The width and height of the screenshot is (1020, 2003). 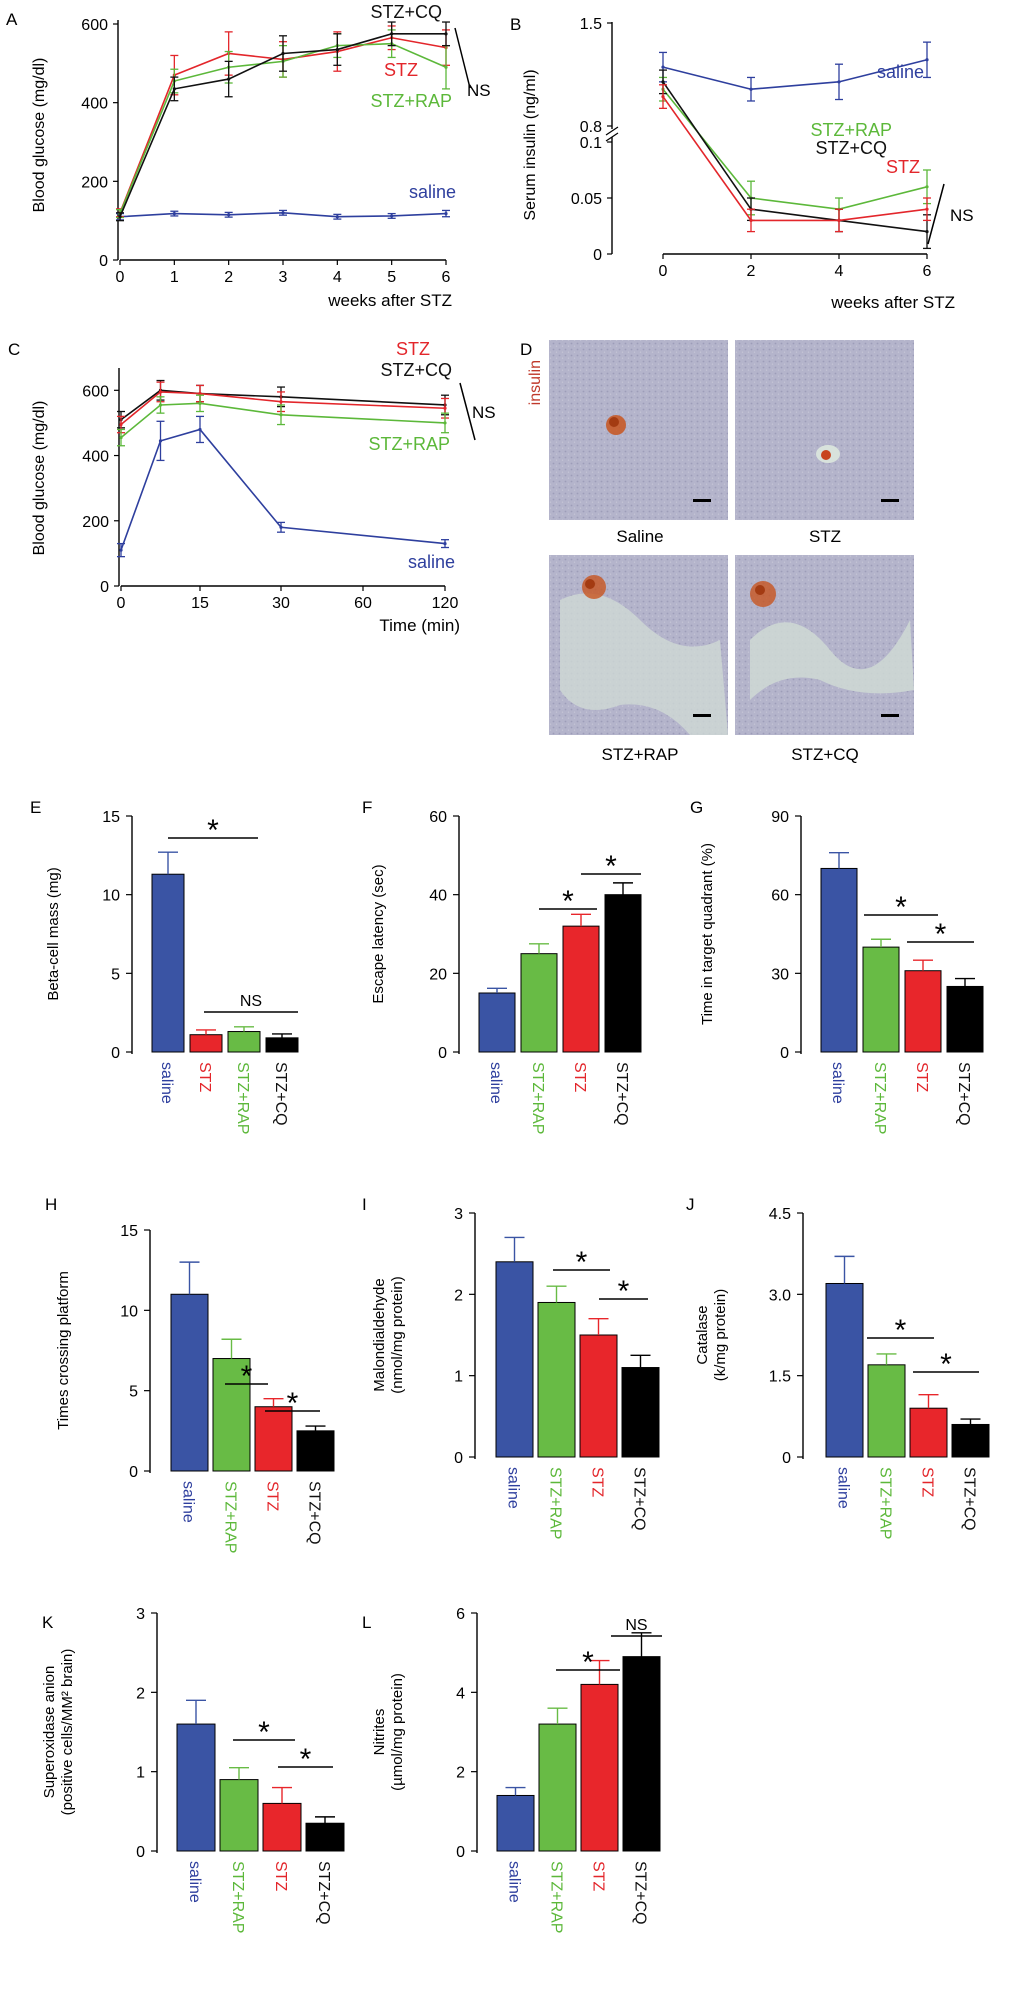 What do you see at coordinates (14, 349) in the screenshot?
I see `panel-letter-c: C` at bounding box center [14, 349].